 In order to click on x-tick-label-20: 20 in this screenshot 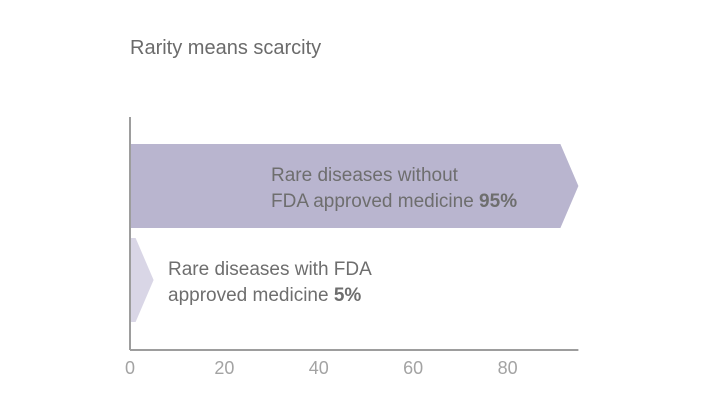, I will do `click(224, 368)`.